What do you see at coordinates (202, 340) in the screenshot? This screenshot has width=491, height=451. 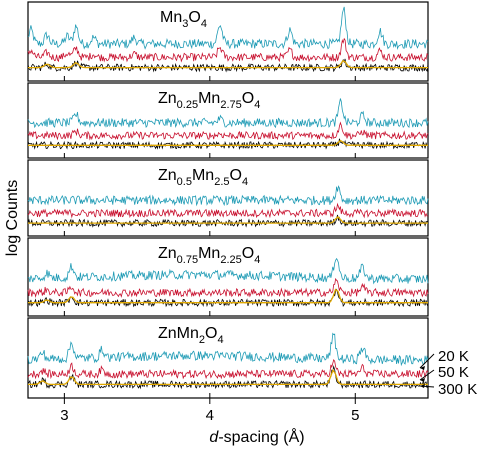 I see `panel-label-part: 2` at bounding box center [202, 340].